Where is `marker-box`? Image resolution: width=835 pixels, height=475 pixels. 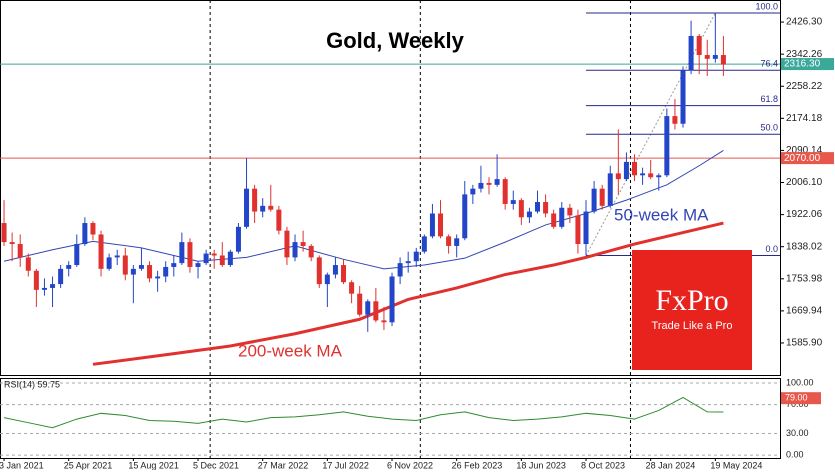
marker-box is located at coordinates (801, 398).